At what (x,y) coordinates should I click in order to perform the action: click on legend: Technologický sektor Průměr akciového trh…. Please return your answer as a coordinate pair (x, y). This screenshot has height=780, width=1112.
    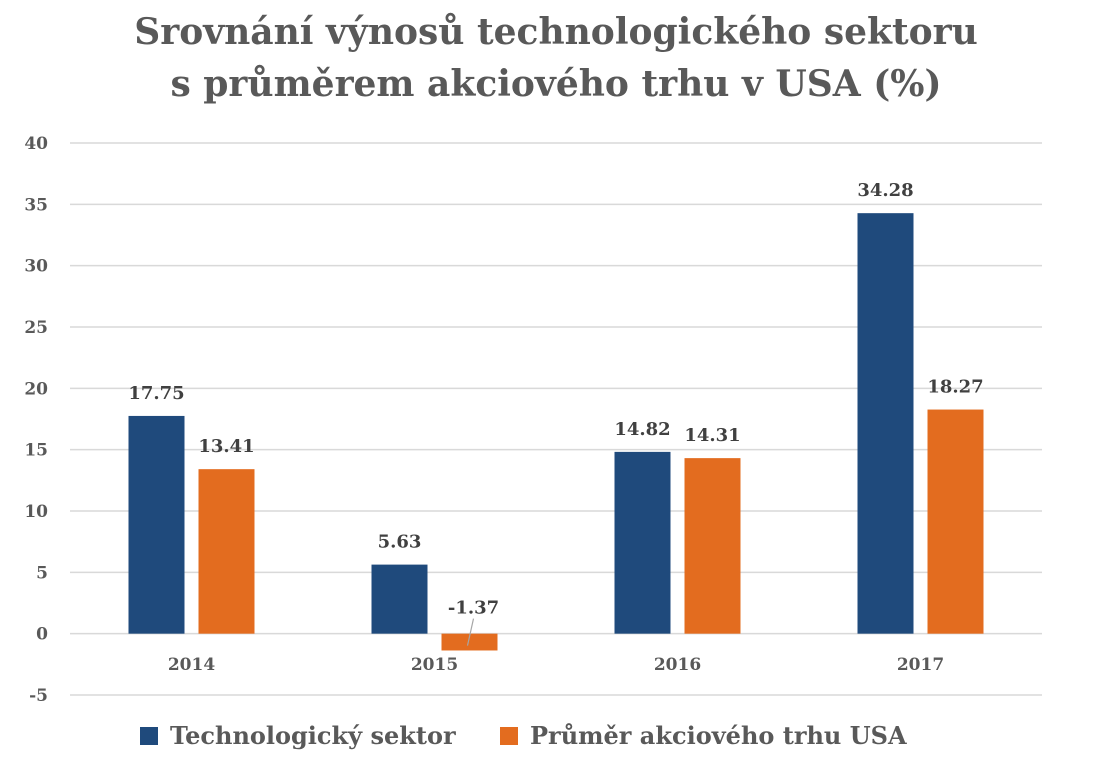
    Looking at the image, I should click on (523, 735).